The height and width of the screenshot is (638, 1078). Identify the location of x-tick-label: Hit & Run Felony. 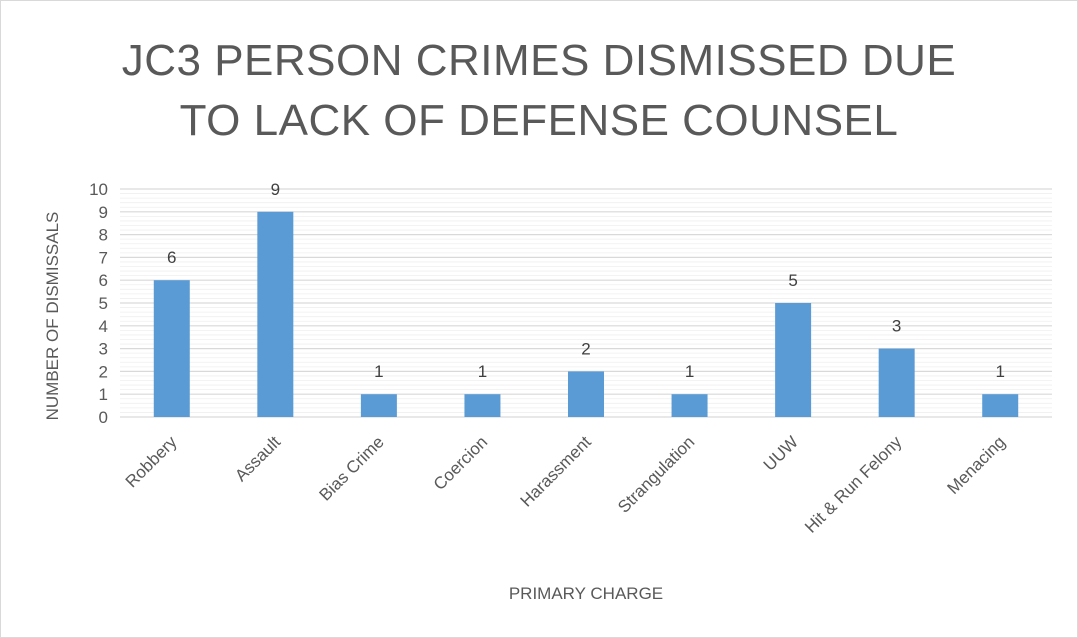
(853, 484).